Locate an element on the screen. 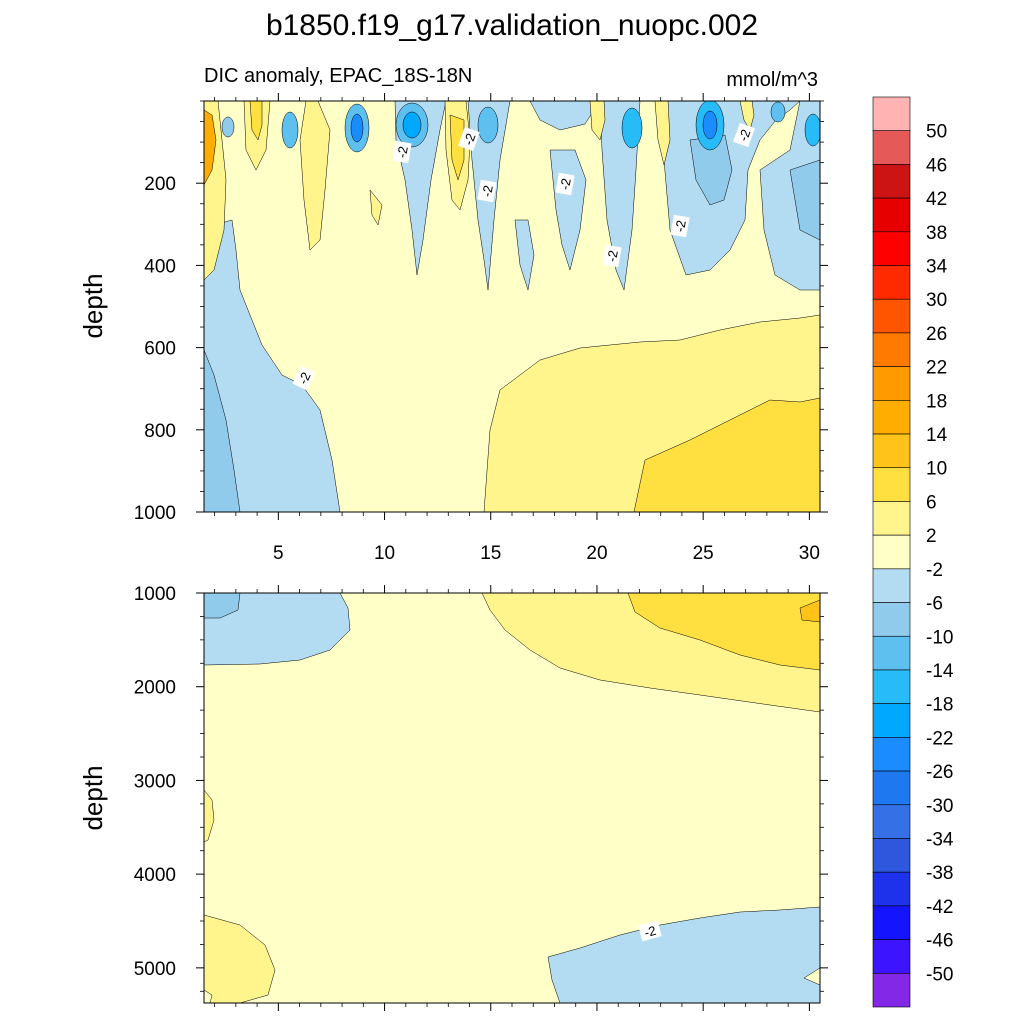  x-tick-label: 15 is located at coordinates (490, 553).